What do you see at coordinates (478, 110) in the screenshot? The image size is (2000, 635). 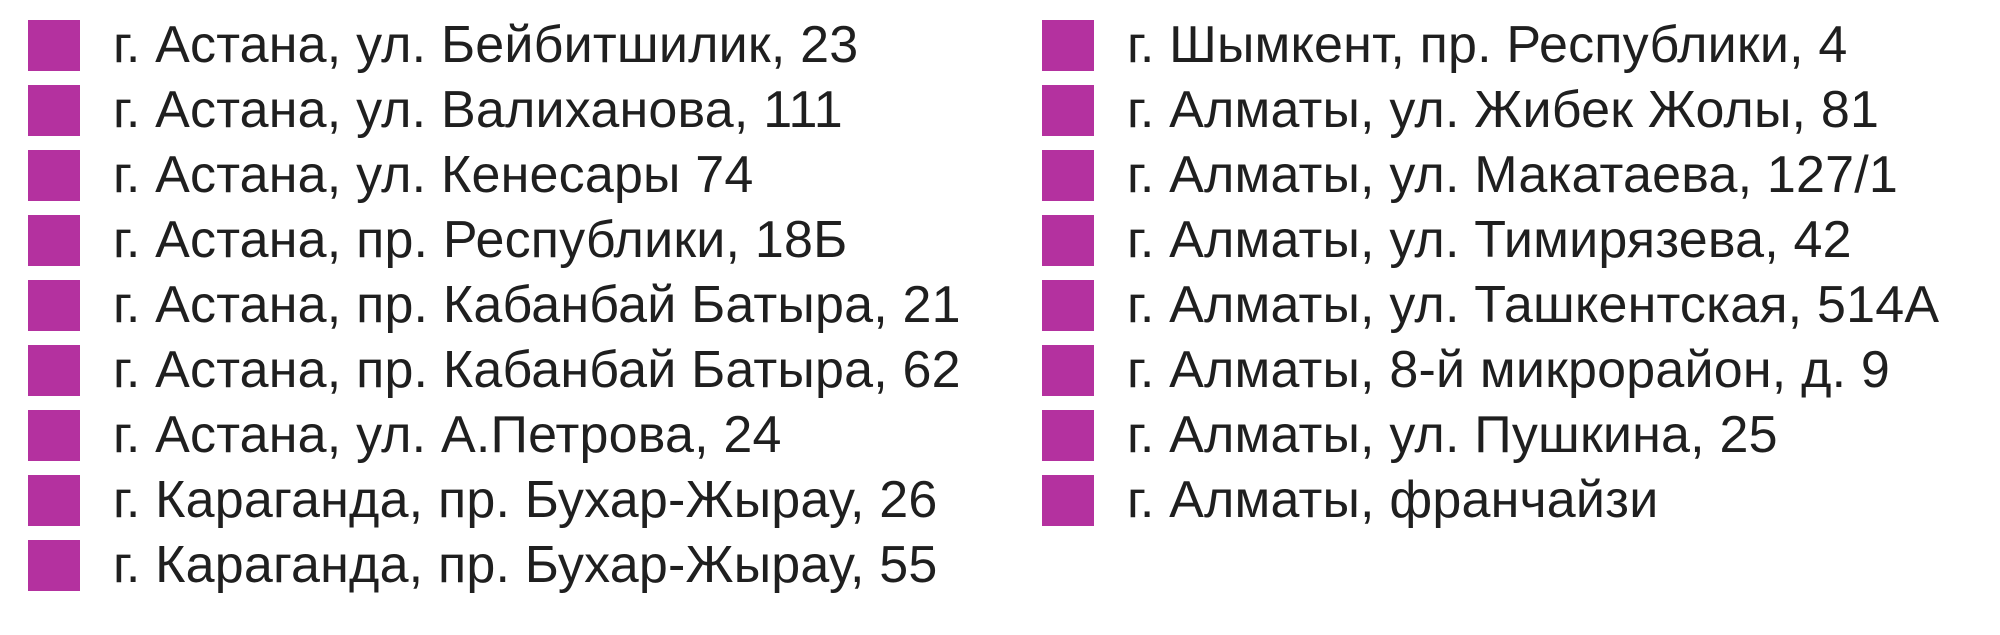 I see `address-label: г. Астана, ул. Валиханова, 111` at bounding box center [478, 110].